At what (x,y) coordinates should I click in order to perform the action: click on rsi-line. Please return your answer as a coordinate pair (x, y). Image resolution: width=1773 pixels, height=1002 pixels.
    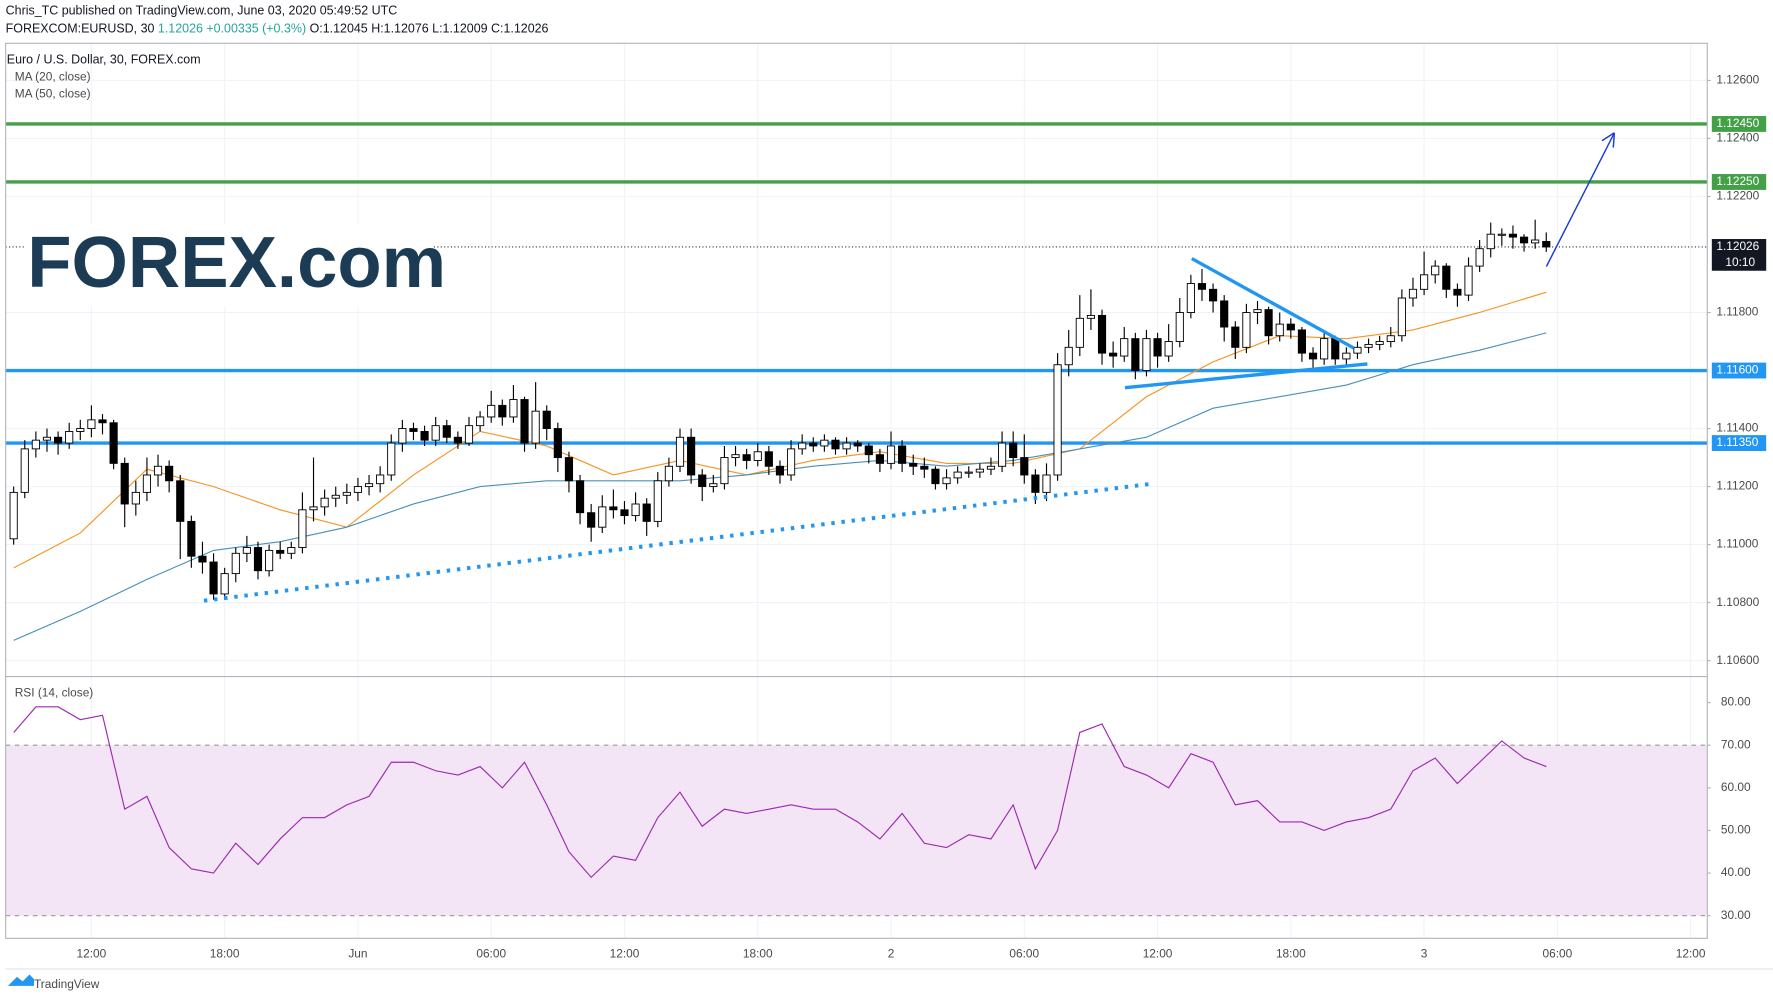
    Looking at the image, I should click on (780, 792).